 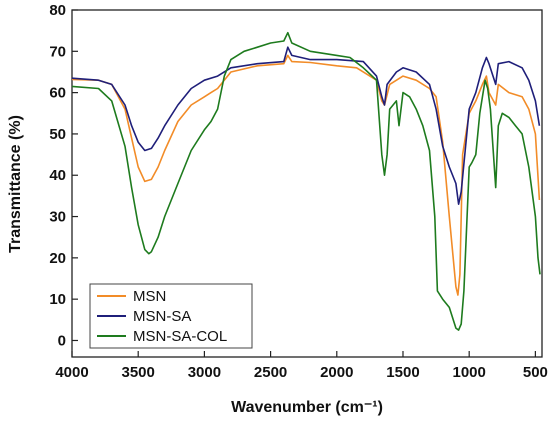 What do you see at coordinates (57, 51) in the screenshot?
I see `y-tick-label: 70` at bounding box center [57, 51].